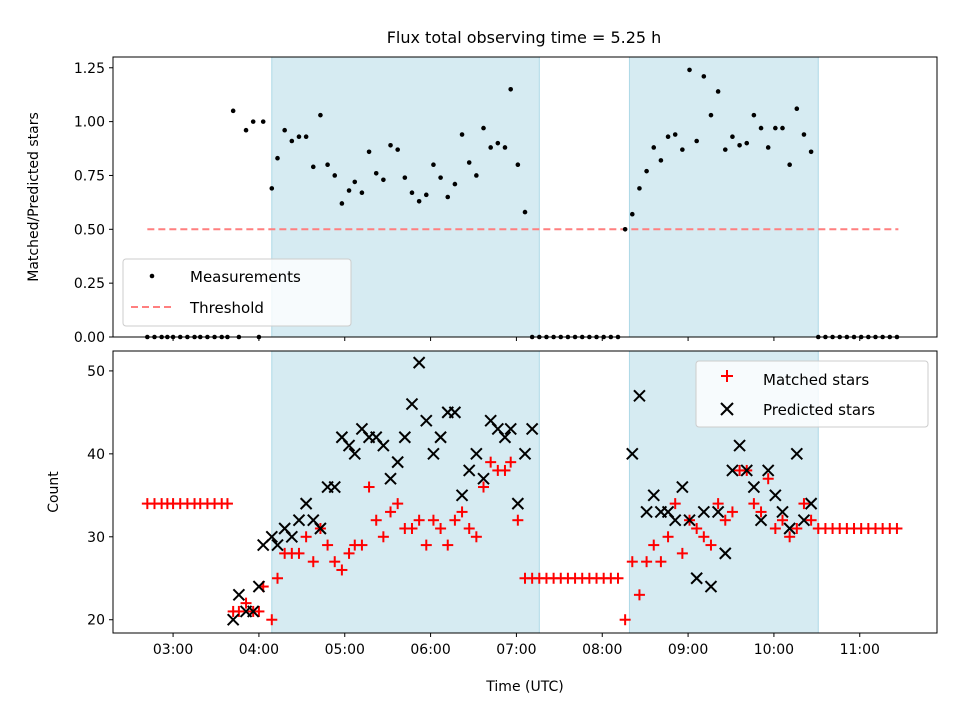 This screenshot has height=720, width=960. I want to click on top-y-axis-label: Matched/Predicted stars, so click(34, 197).